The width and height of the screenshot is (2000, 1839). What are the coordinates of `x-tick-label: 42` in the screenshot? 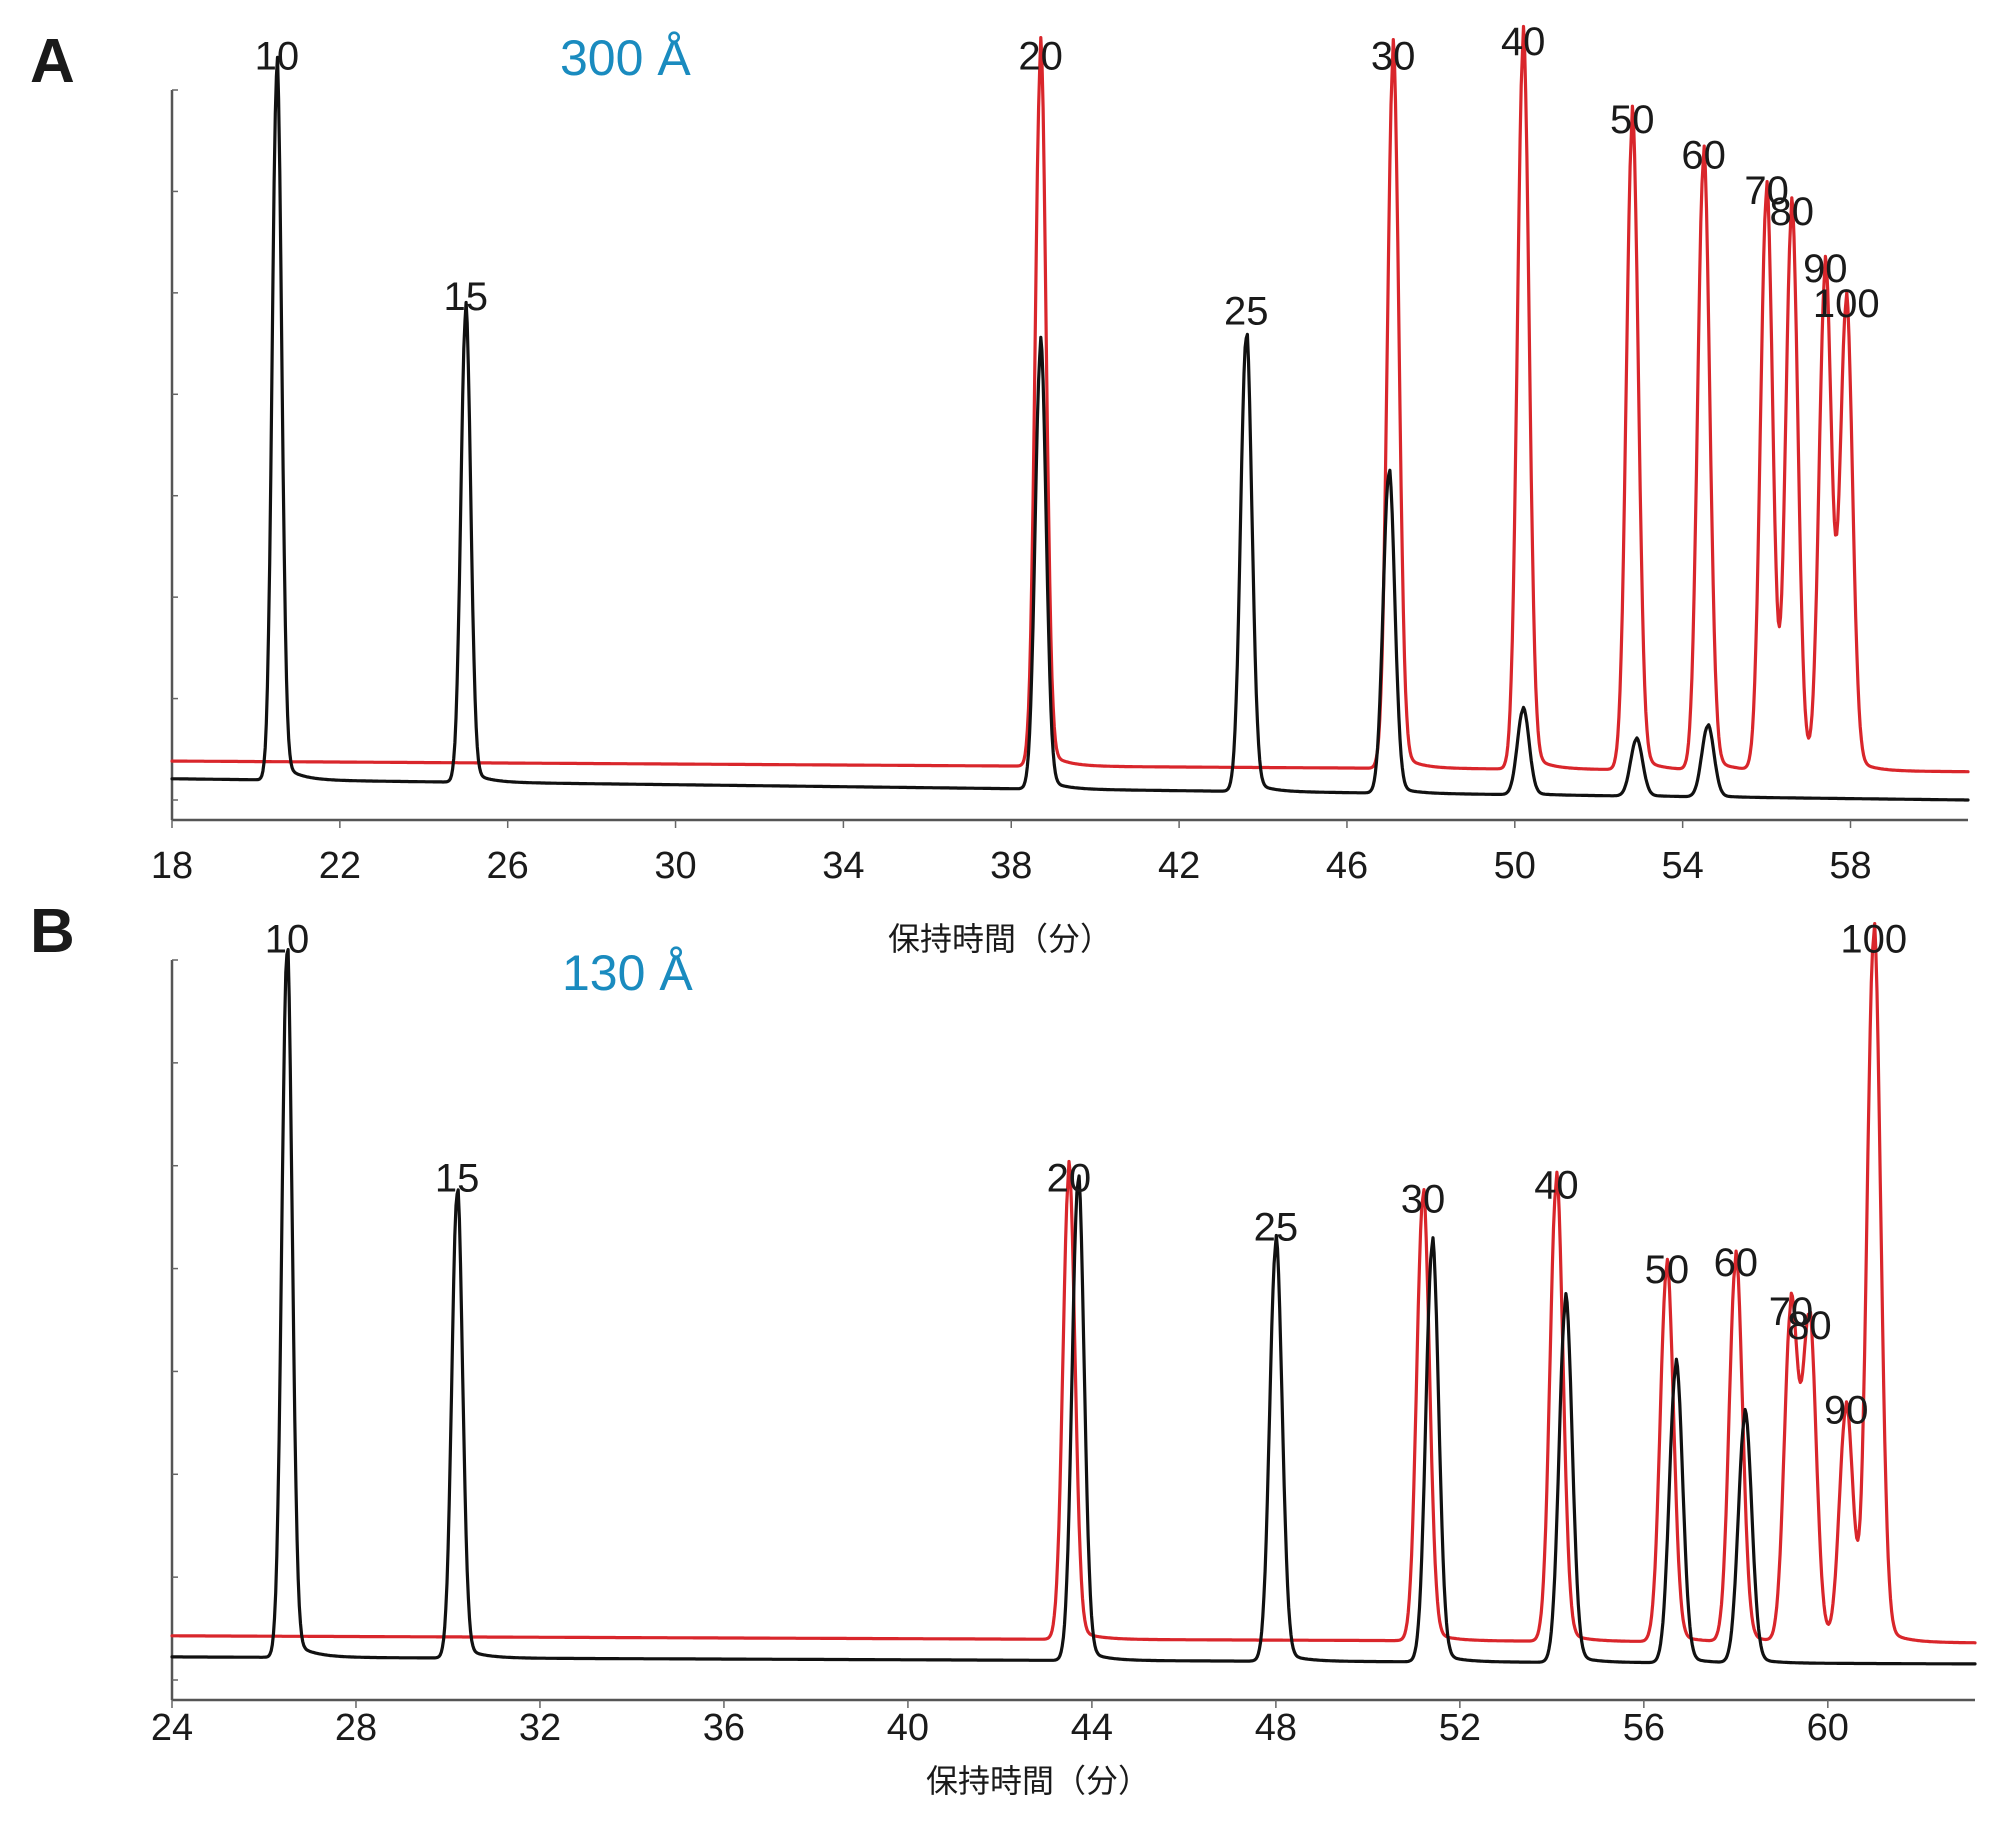 It's located at (1179, 866).